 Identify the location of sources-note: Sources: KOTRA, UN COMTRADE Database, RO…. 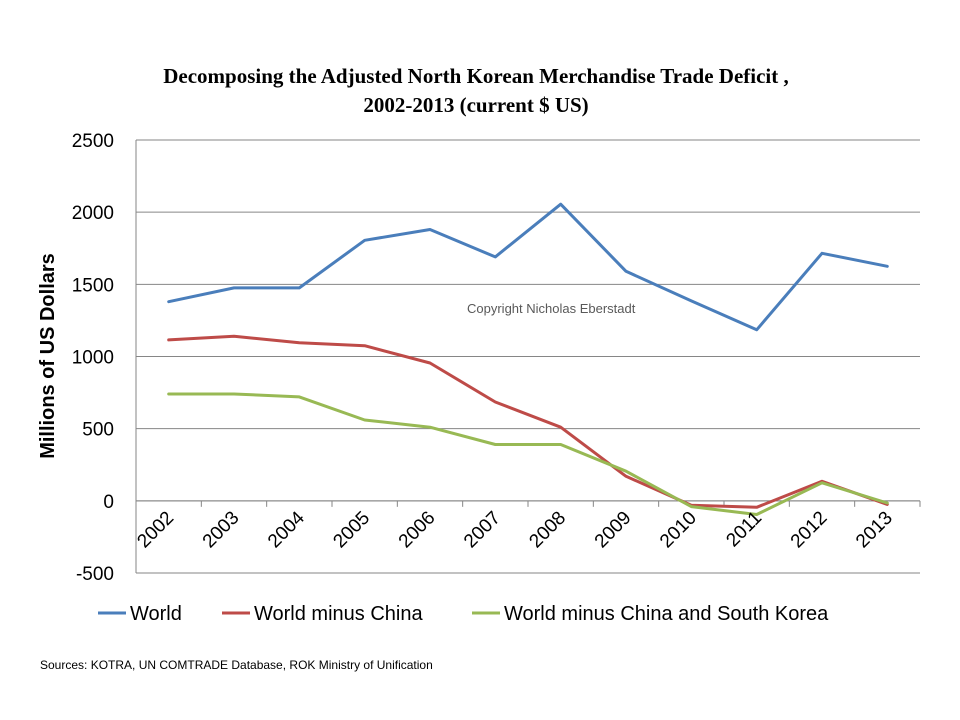
(236, 665).